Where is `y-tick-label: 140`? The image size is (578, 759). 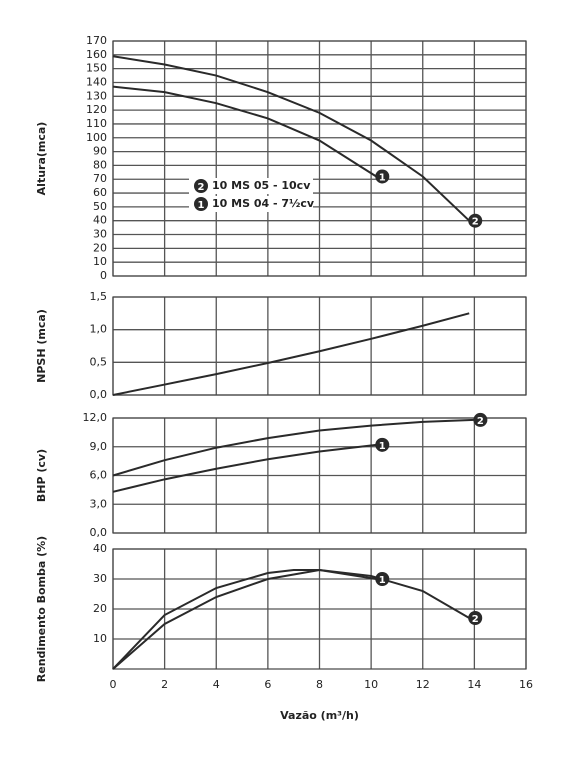 y-tick-label: 140 is located at coordinates (96, 81).